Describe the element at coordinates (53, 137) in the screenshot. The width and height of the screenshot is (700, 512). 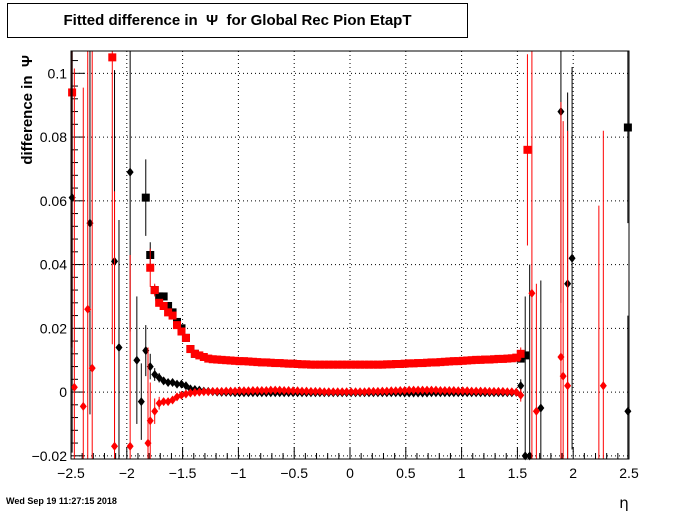
I see `y-tick-label: 0.08` at that location.